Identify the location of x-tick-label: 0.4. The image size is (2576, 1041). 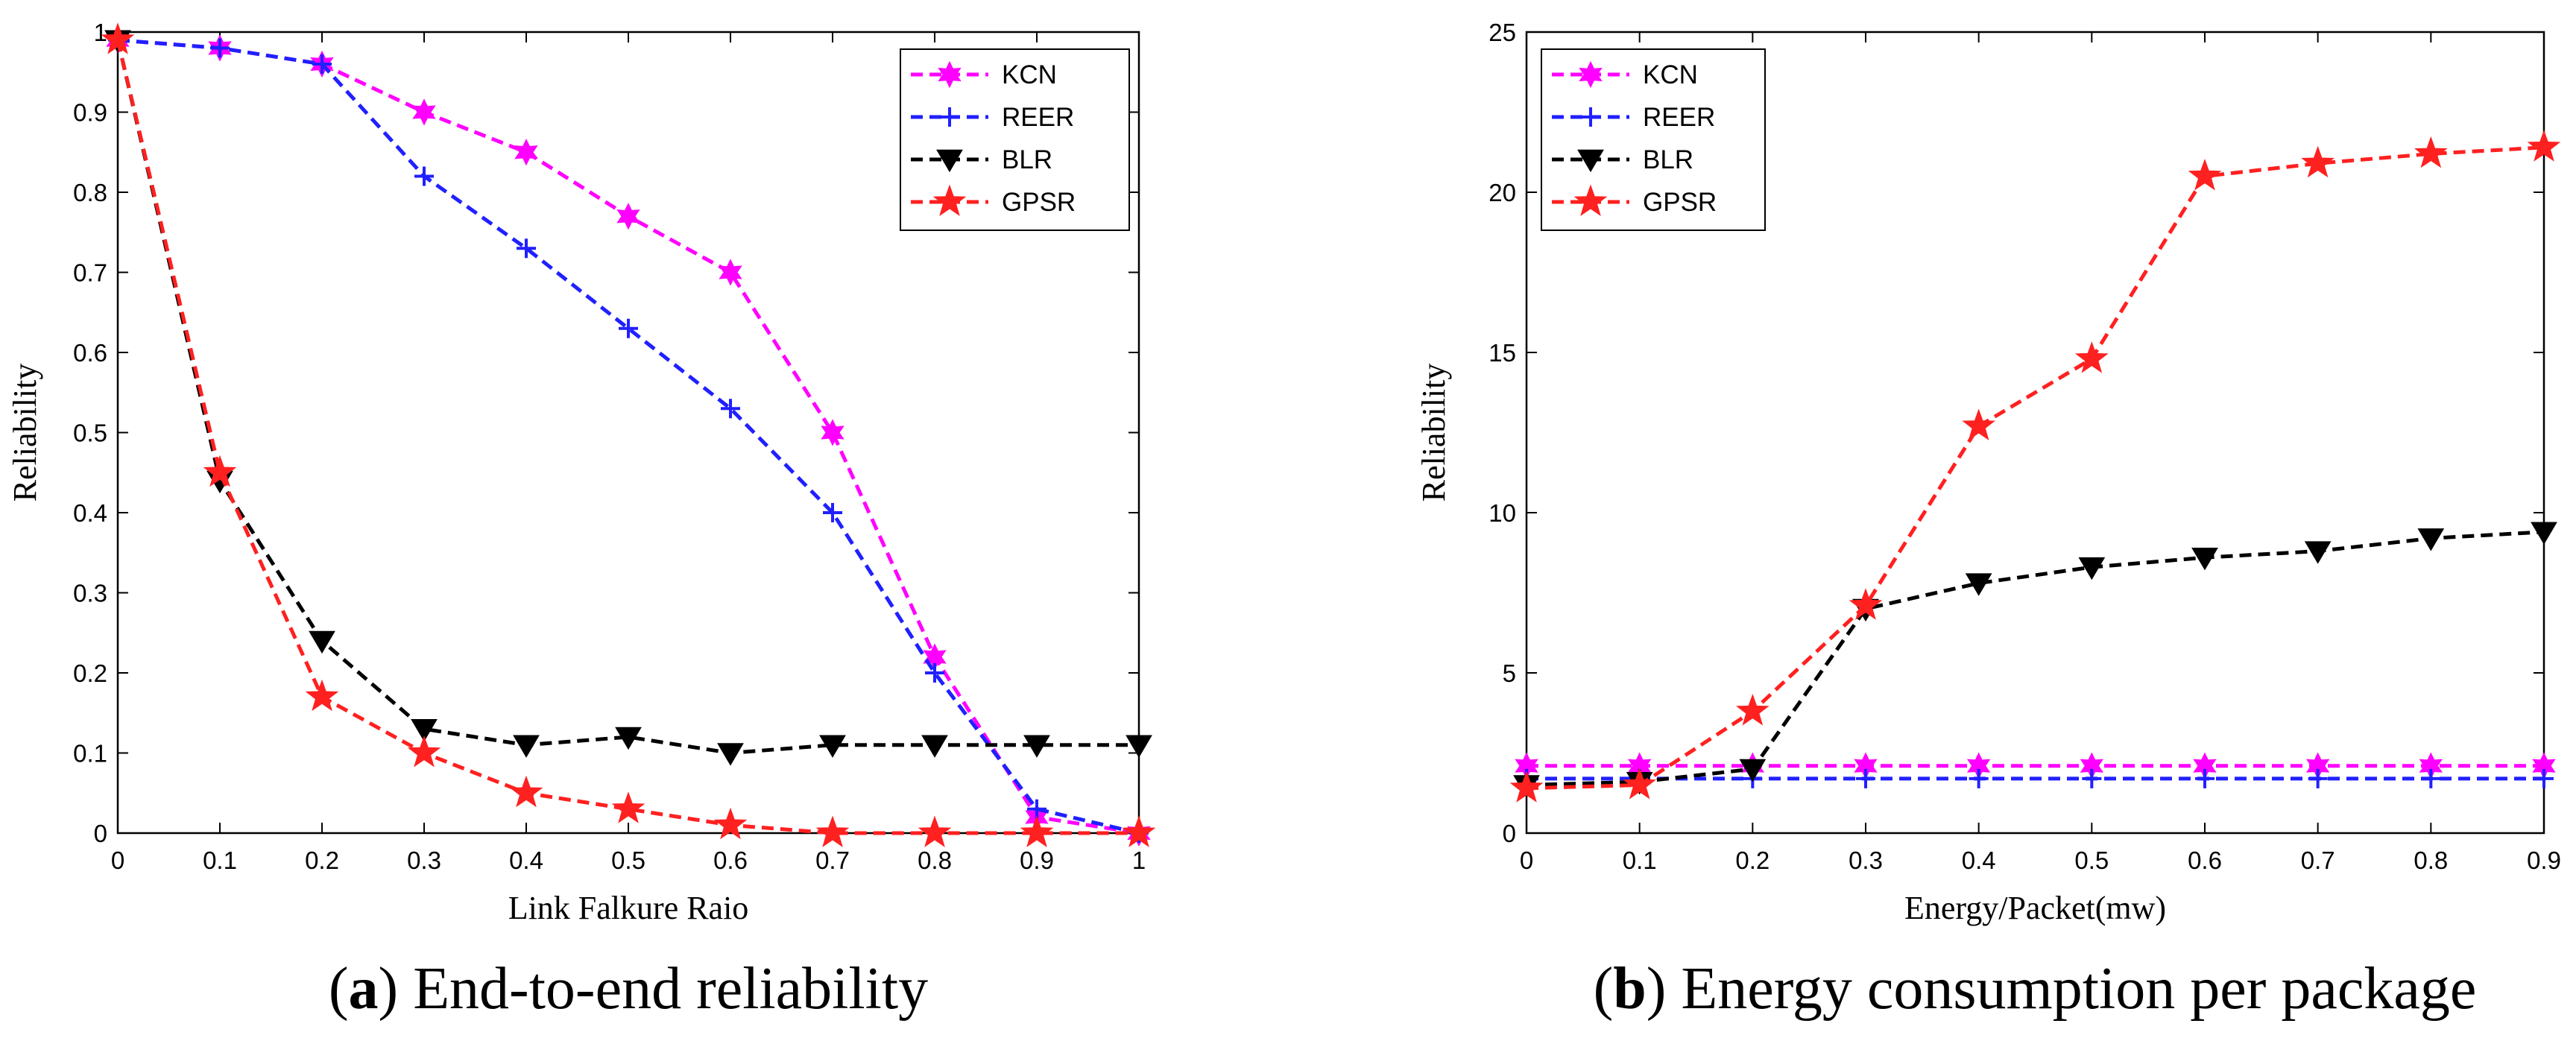
(526, 860).